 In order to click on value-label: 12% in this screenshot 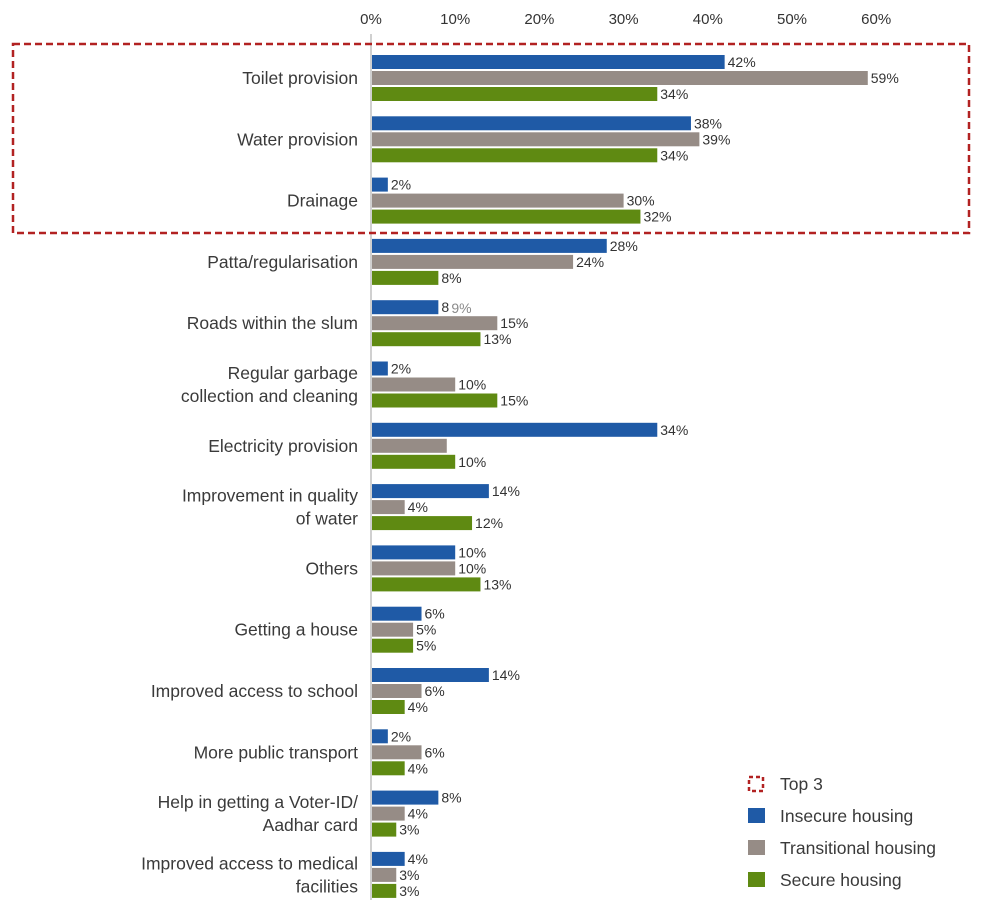, I will do `click(489, 523)`.